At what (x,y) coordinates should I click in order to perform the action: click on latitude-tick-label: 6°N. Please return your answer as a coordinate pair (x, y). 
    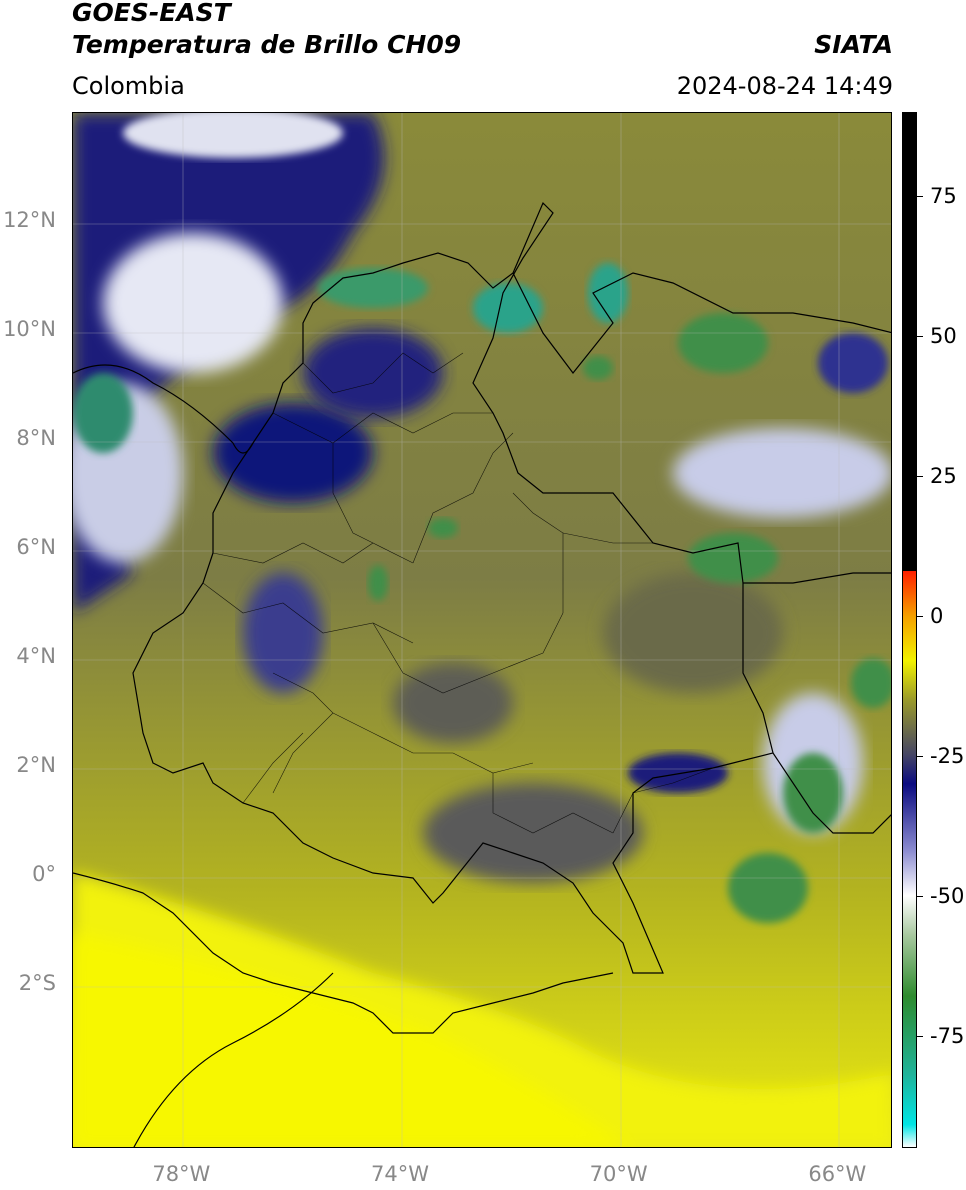
    Looking at the image, I should click on (36, 547).